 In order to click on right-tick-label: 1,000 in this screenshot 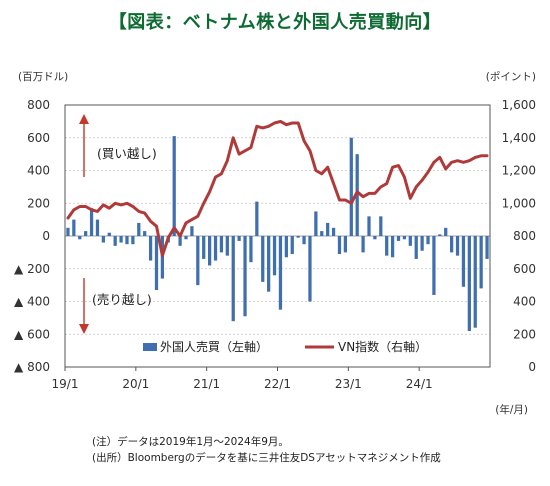, I will do `click(519, 203)`.